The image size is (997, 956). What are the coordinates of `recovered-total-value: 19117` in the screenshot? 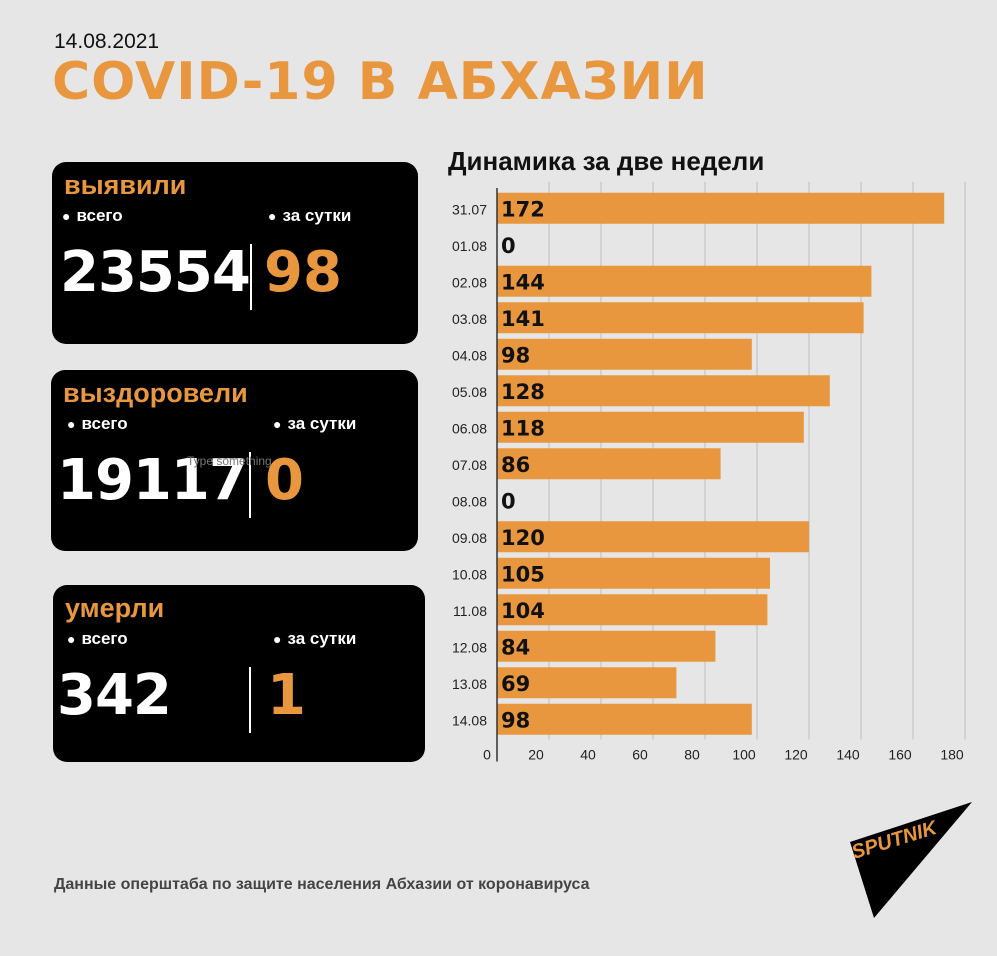 It's located at (152, 480).